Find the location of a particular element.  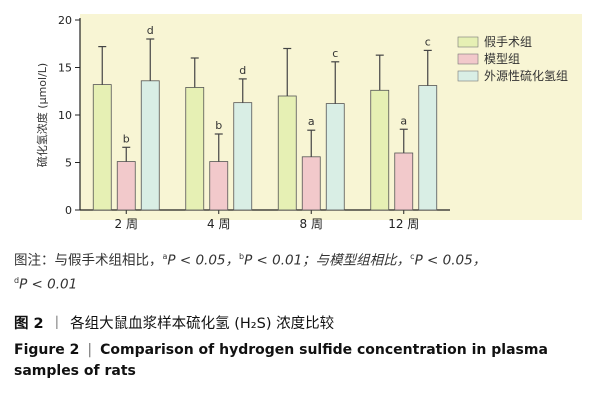

x-tick-label: 4 周 is located at coordinates (218, 224).